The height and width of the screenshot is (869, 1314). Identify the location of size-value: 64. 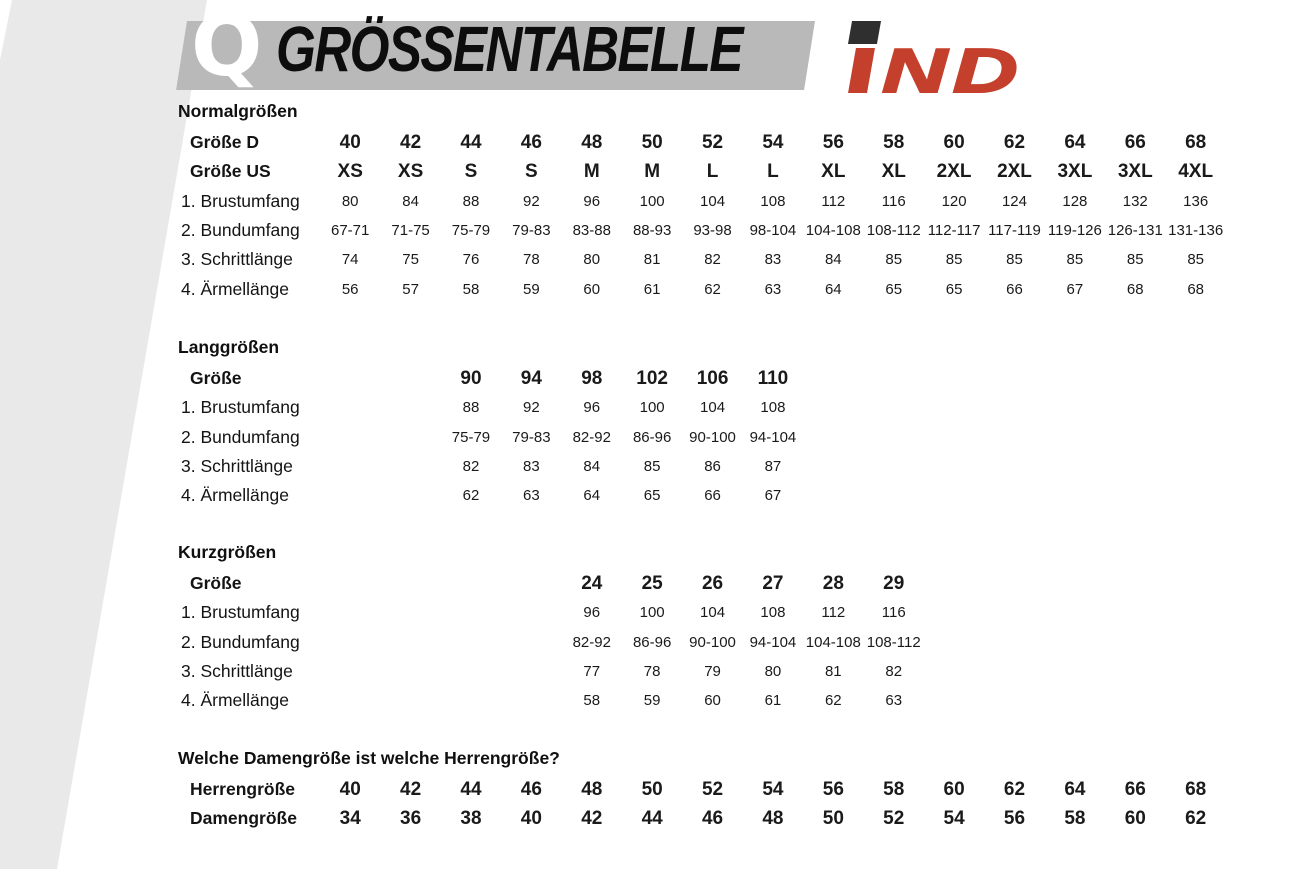
(833, 289).